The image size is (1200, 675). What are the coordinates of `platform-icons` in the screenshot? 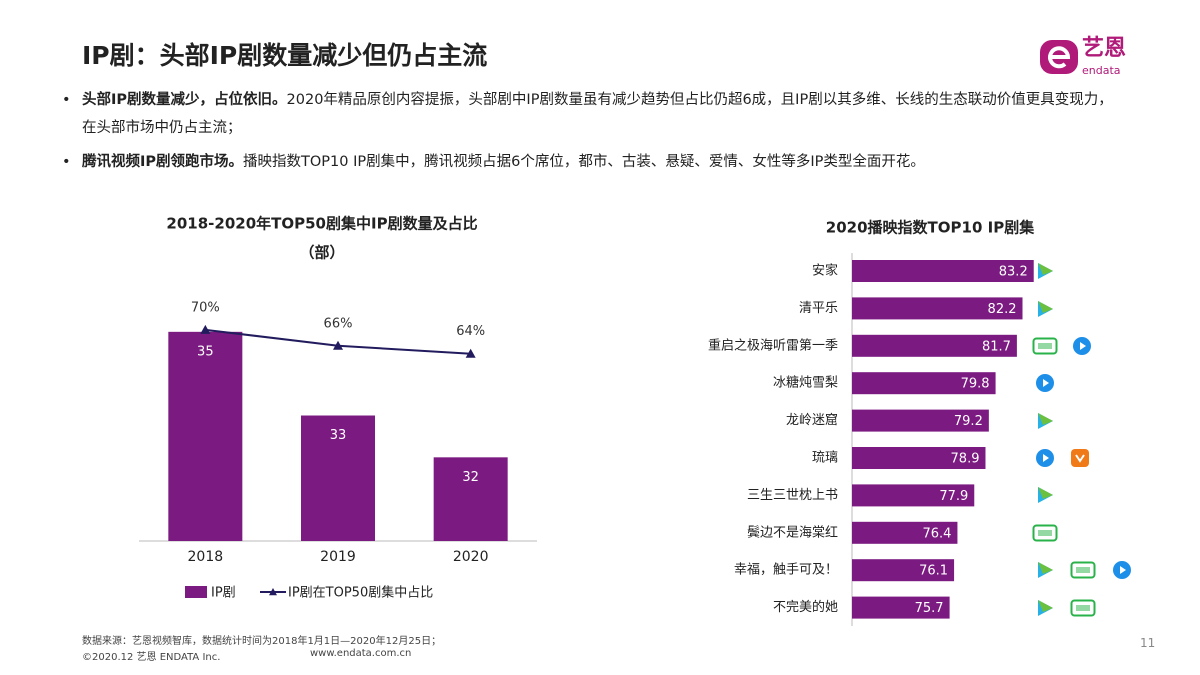 It's located at (1081, 440).